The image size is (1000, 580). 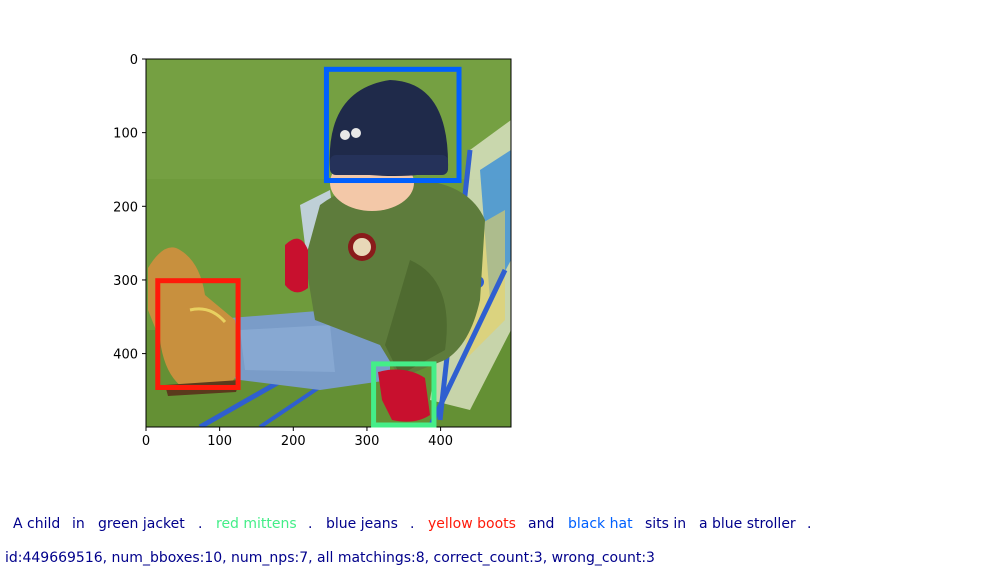 I want to click on left-mitten, so click(x=296, y=265).